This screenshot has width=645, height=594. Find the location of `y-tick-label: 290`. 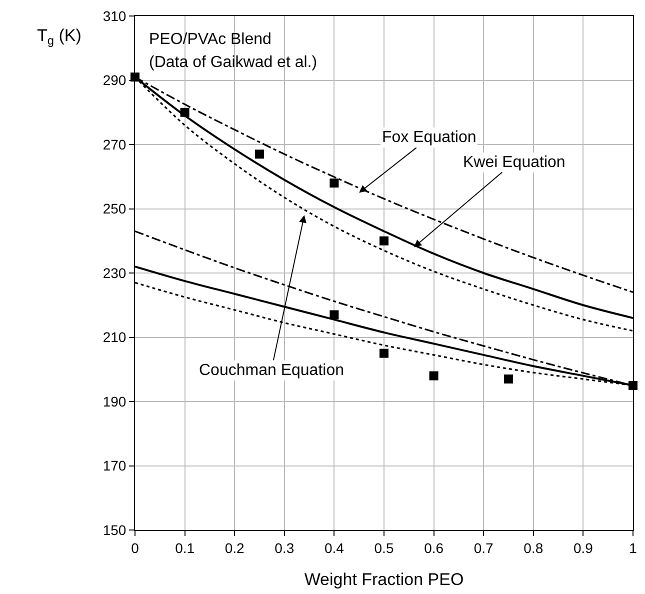

y-tick-label: 290 is located at coordinates (114, 80).